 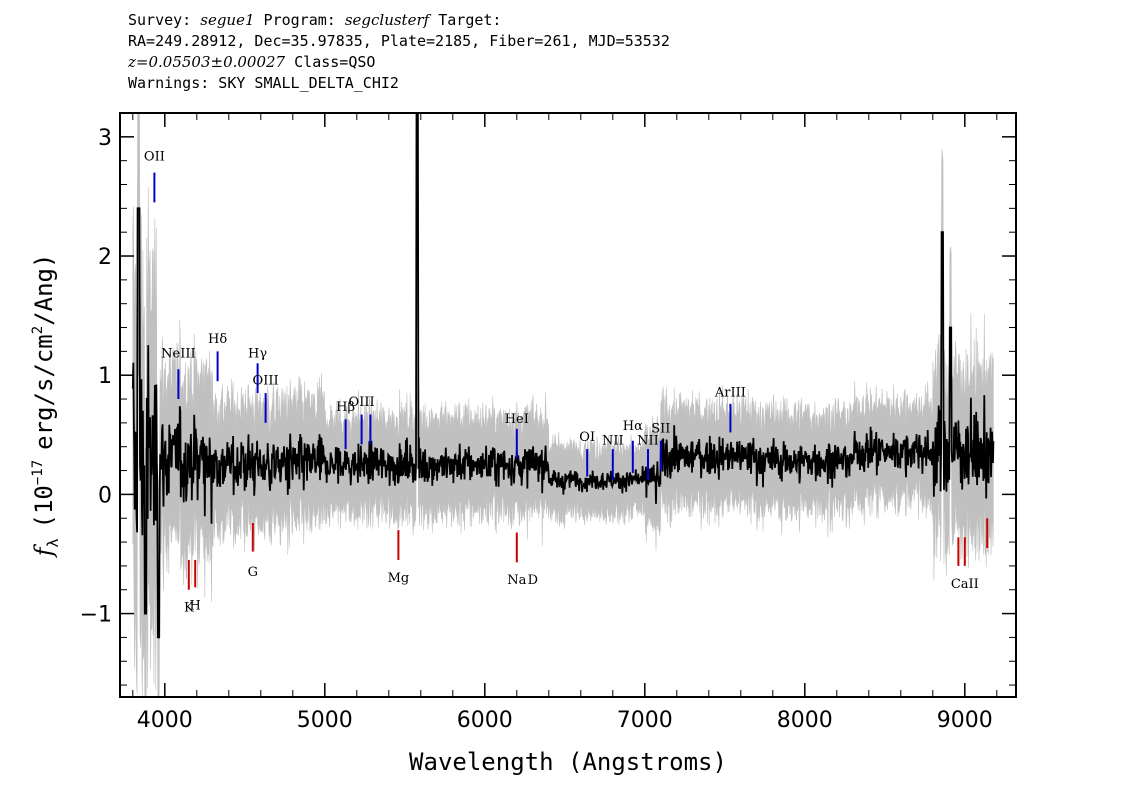 I want to click on absorption-line-label: Na, so click(x=516, y=580).